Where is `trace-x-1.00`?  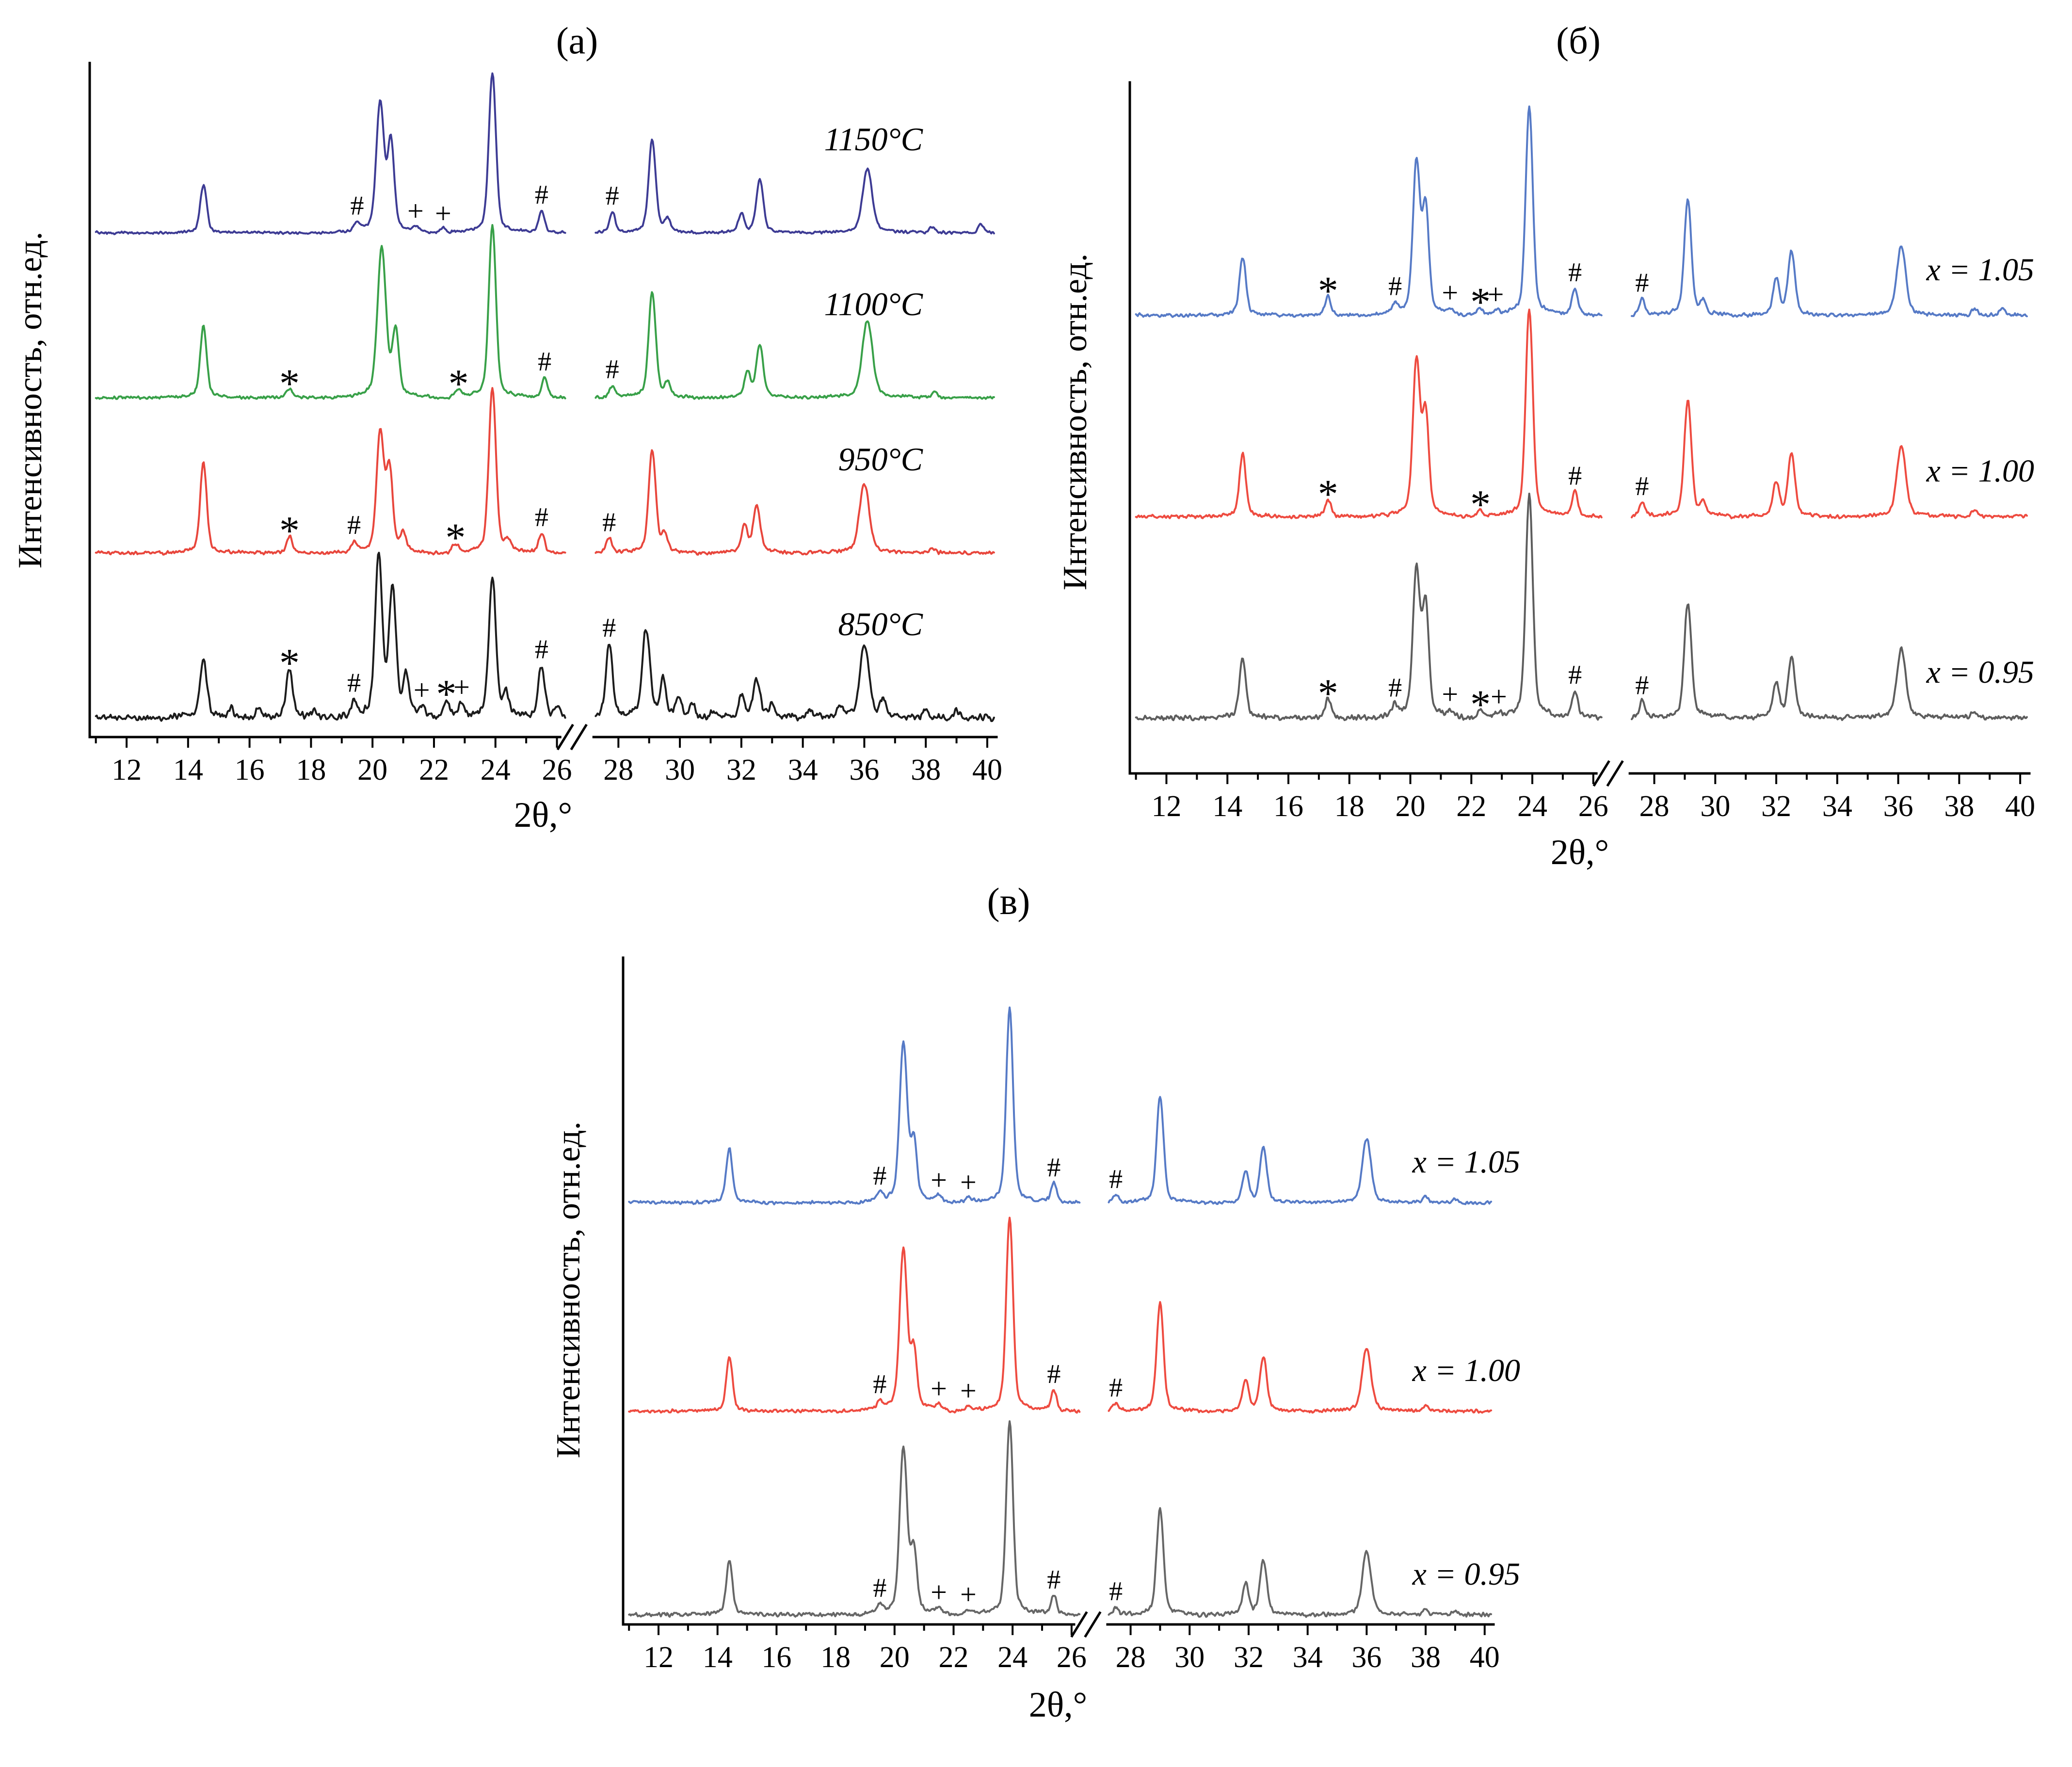 trace-x-1.00 is located at coordinates (1581, 413).